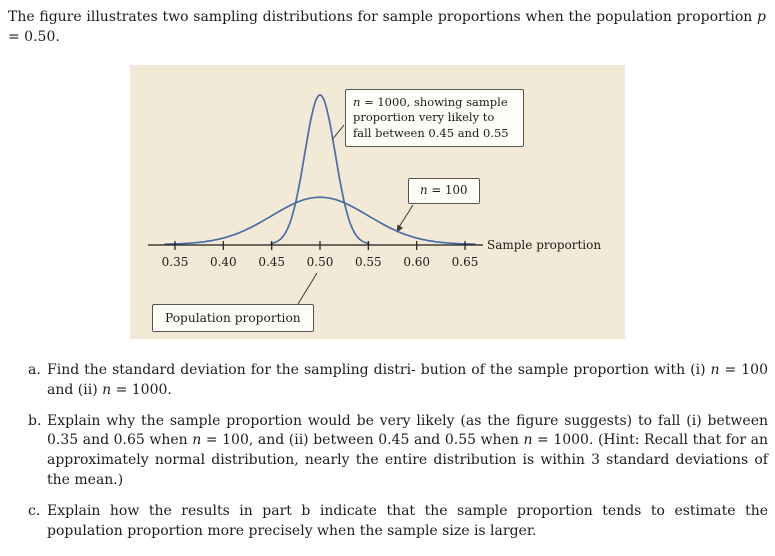  What do you see at coordinates (320, 169) in the screenshot?
I see `n1000-curve` at bounding box center [320, 169].